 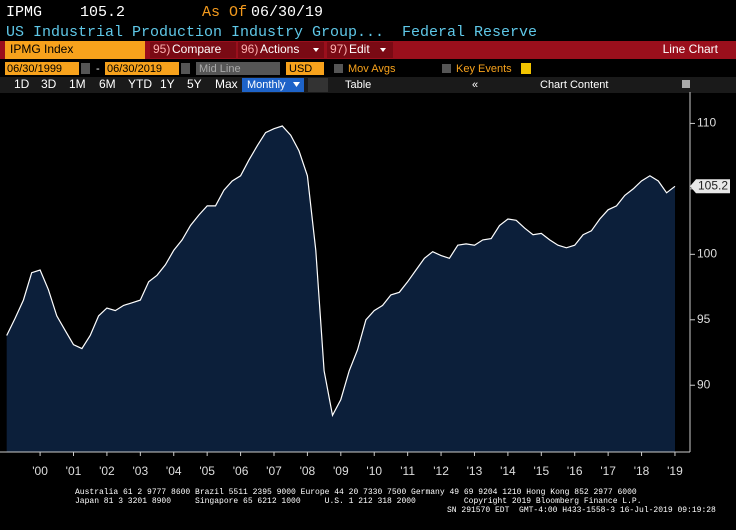 I want to click on actions-button, so click(x=281, y=50).